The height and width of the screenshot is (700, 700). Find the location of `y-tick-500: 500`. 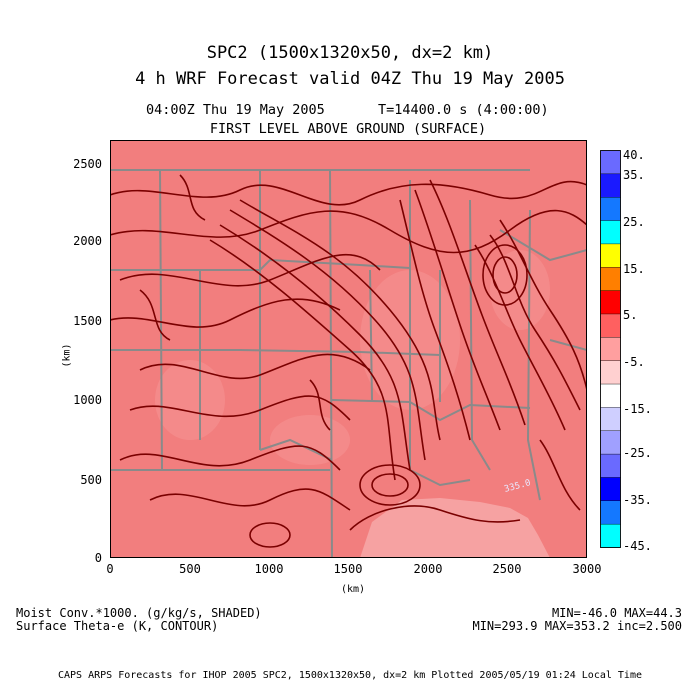

y-tick-500: 500 is located at coordinates (91, 480).